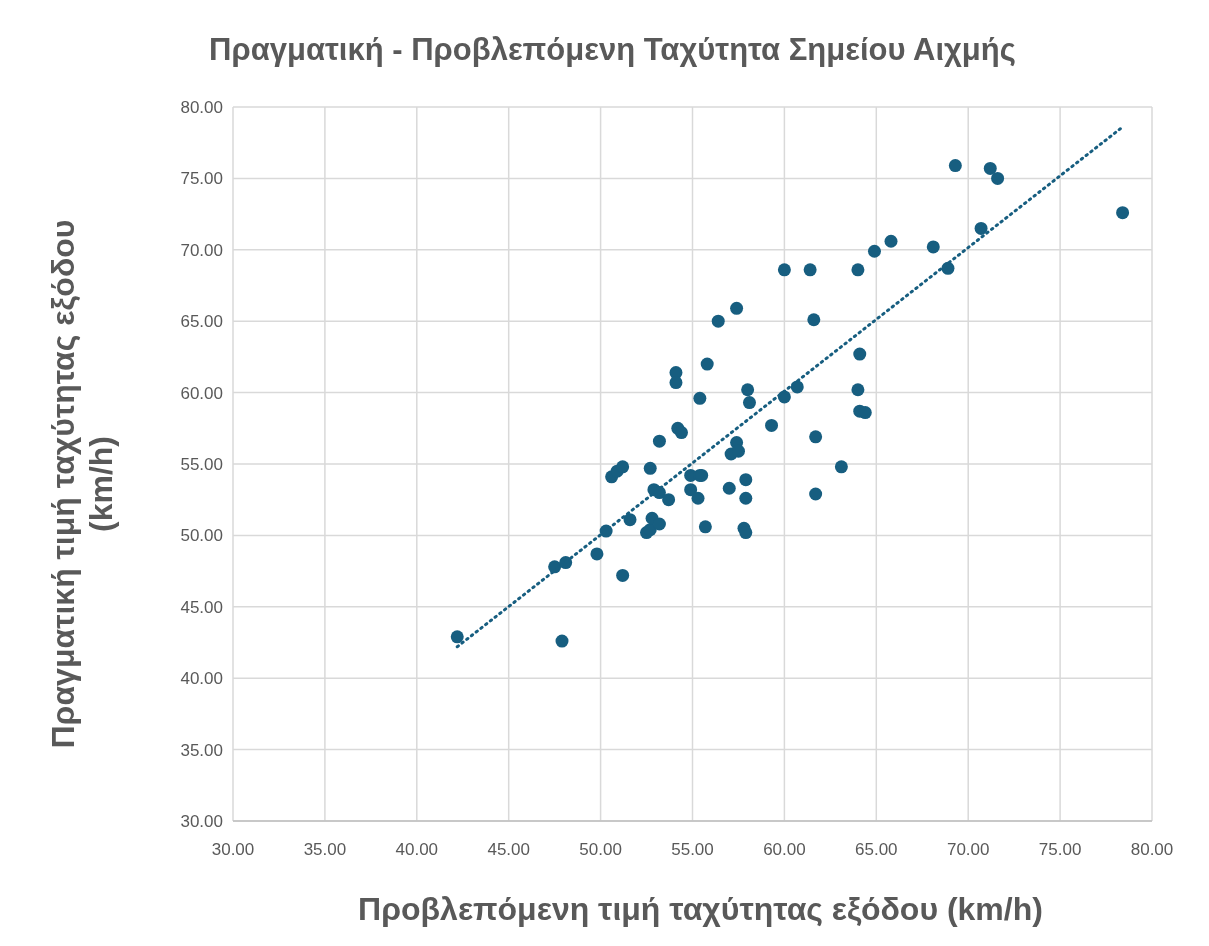 Image resolution: width=1209 pixels, height=946 pixels. I want to click on x-tick-label: 40.00, so click(417, 849).